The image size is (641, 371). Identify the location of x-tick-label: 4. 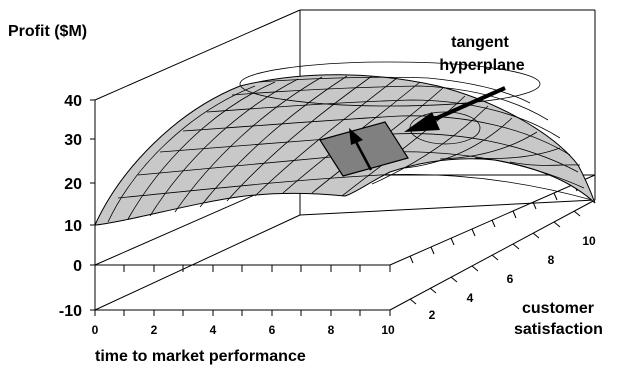
(213, 330).